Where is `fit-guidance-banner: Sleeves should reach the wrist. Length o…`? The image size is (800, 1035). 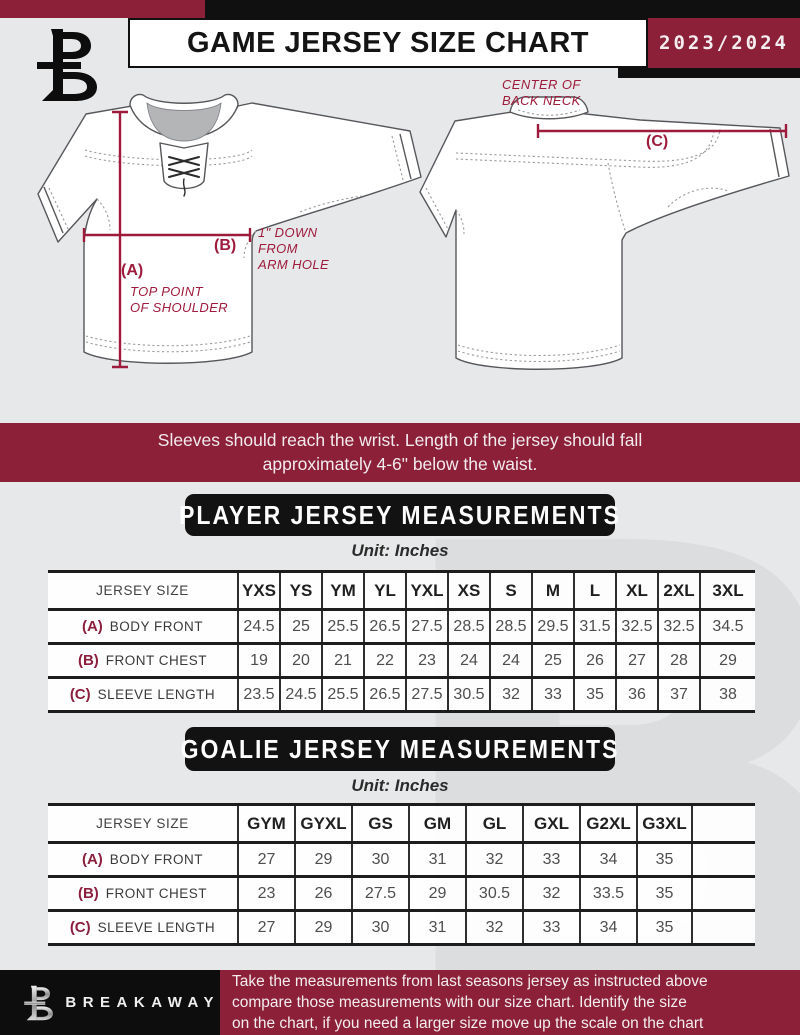 fit-guidance-banner: Sleeves should reach the wrist. Length o… is located at coordinates (400, 452).